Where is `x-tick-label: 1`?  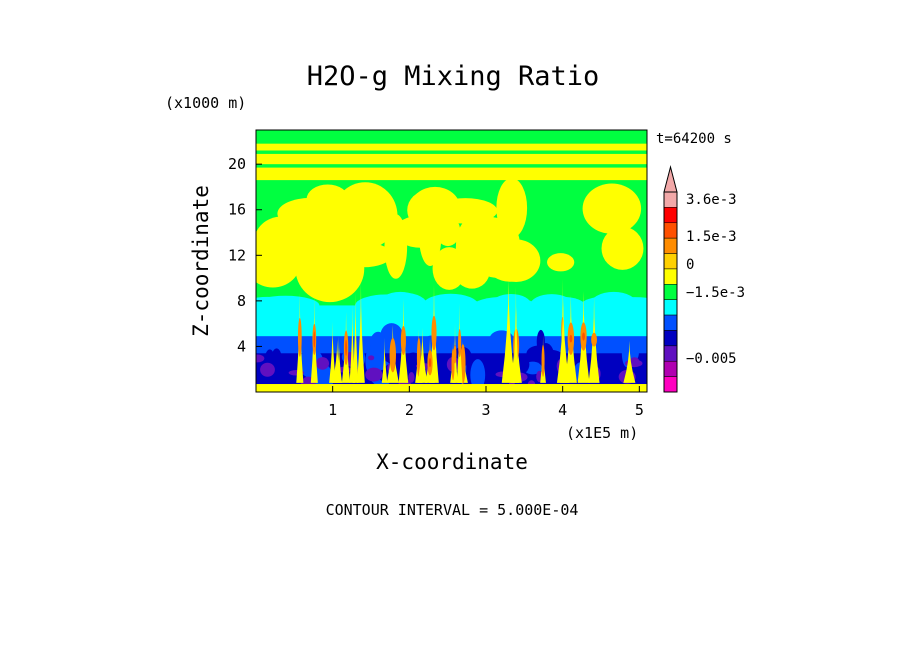 x-tick-label: 1 is located at coordinates (332, 410).